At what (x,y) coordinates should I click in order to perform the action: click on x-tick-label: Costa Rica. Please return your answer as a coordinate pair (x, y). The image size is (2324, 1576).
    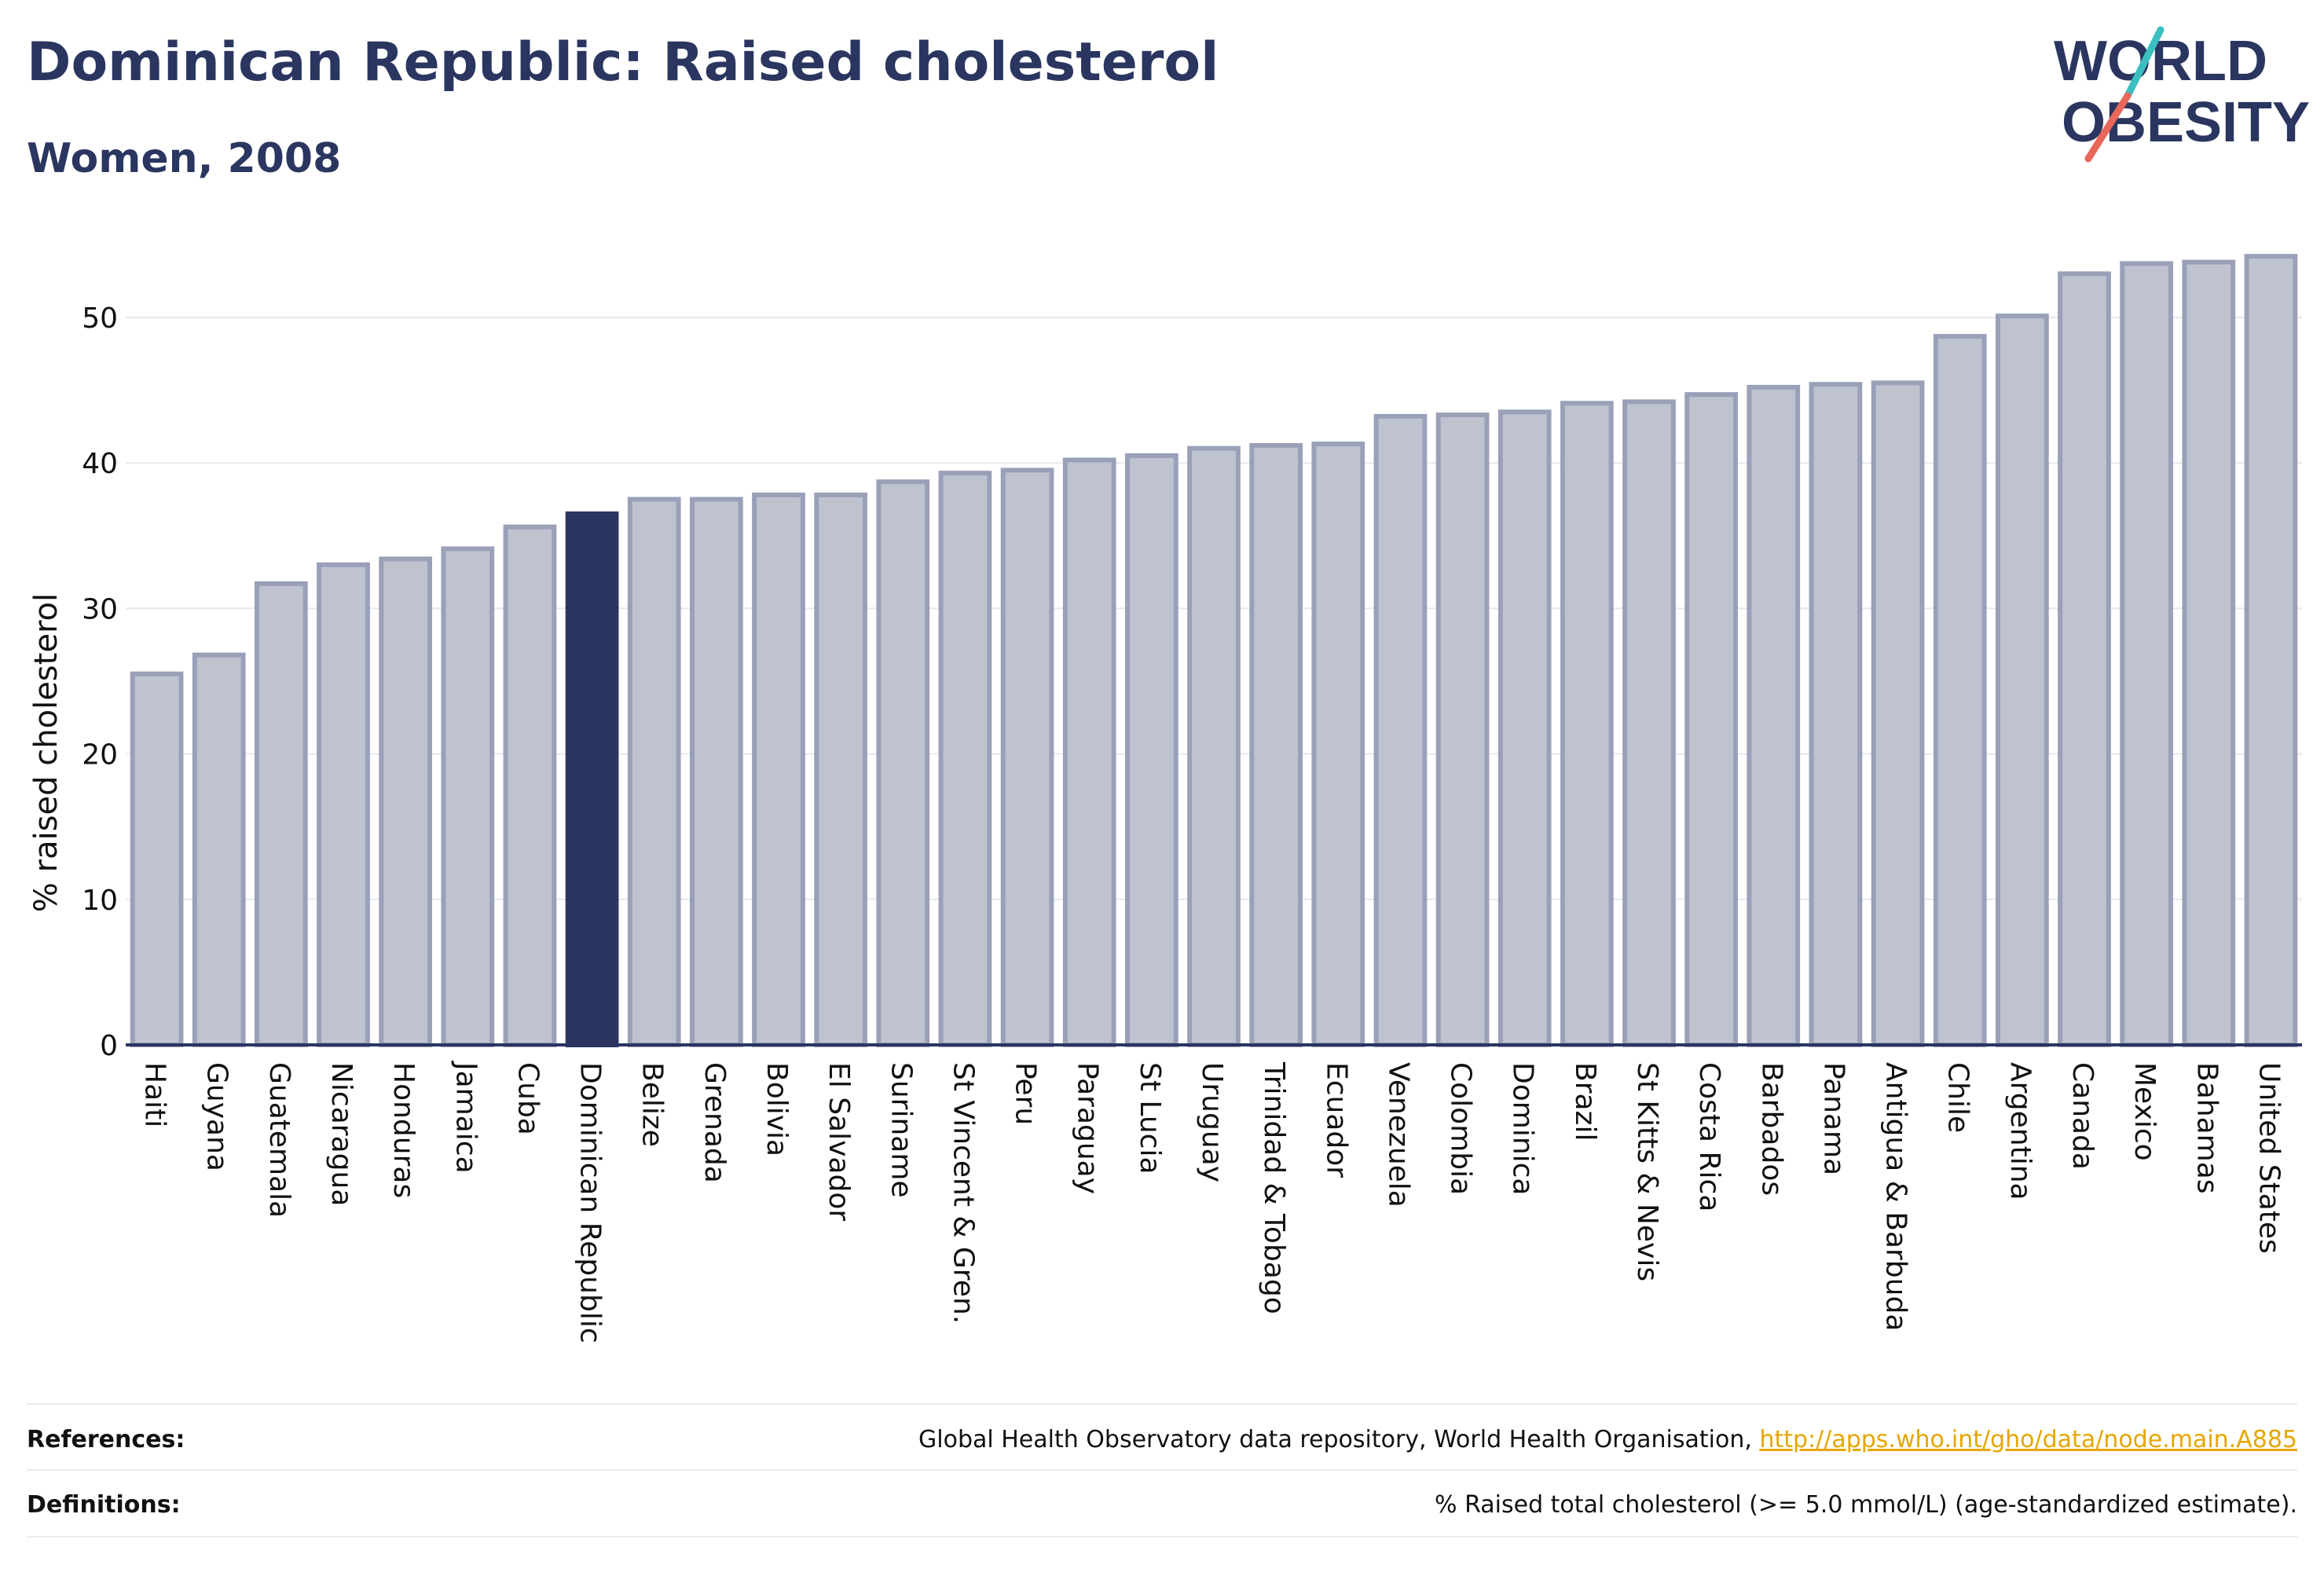
    Looking at the image, I should click on (1709, 1136).